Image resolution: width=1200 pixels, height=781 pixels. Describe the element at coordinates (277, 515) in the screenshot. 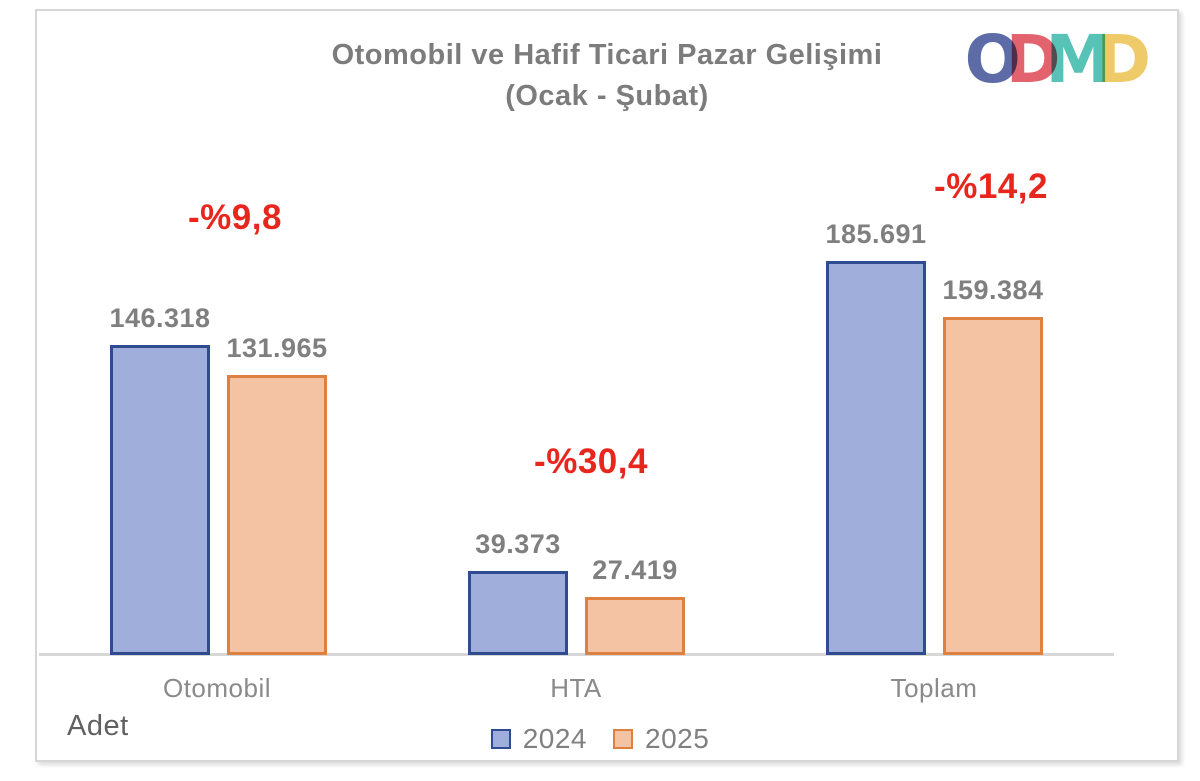

I see `bar-2025-otomobil` at that location.